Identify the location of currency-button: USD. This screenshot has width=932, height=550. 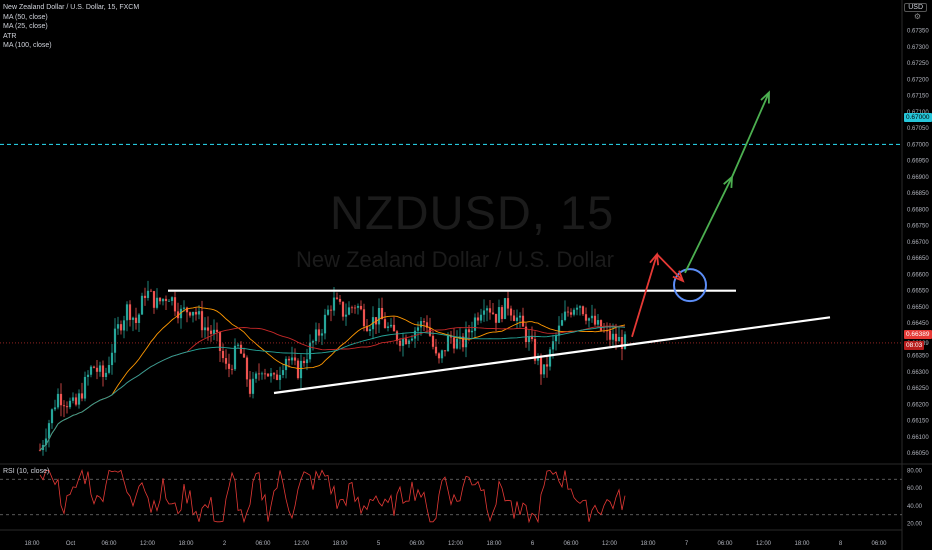
(915, 7).